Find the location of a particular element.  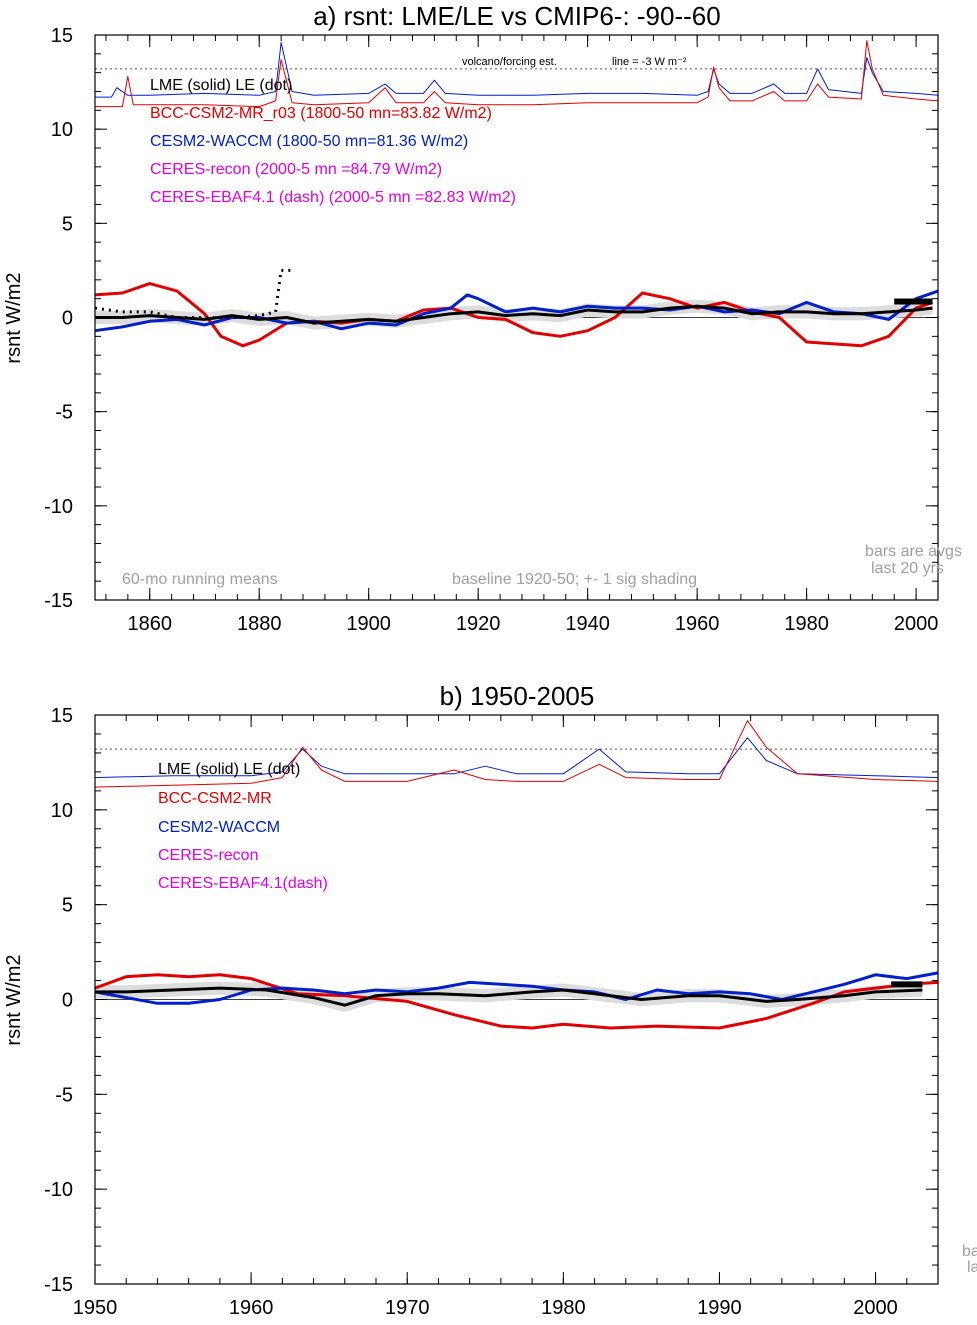

series-bcc-csm2-mr-forcing-a is located at coordinates (517, 74).